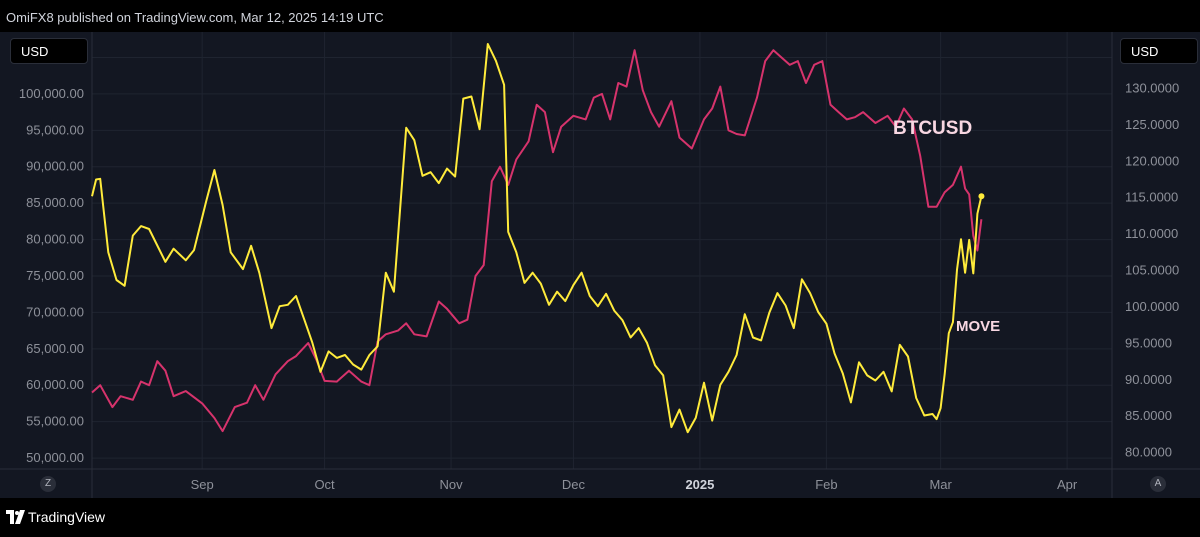 The width and height of the screenshot is (1200, 537). I want to click on right-axis-tick-label: 100.0000, so click(1152, 306).